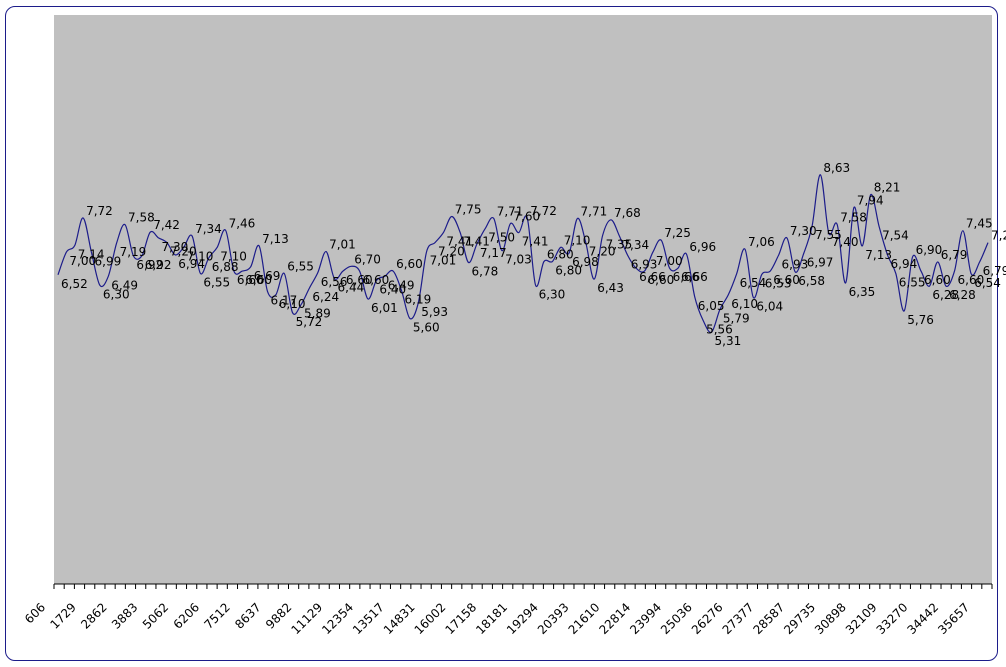 Image resolution: width=1006 pixels, height=667 pixels. I want to click on data-label: 8,21, so click(887, 188).